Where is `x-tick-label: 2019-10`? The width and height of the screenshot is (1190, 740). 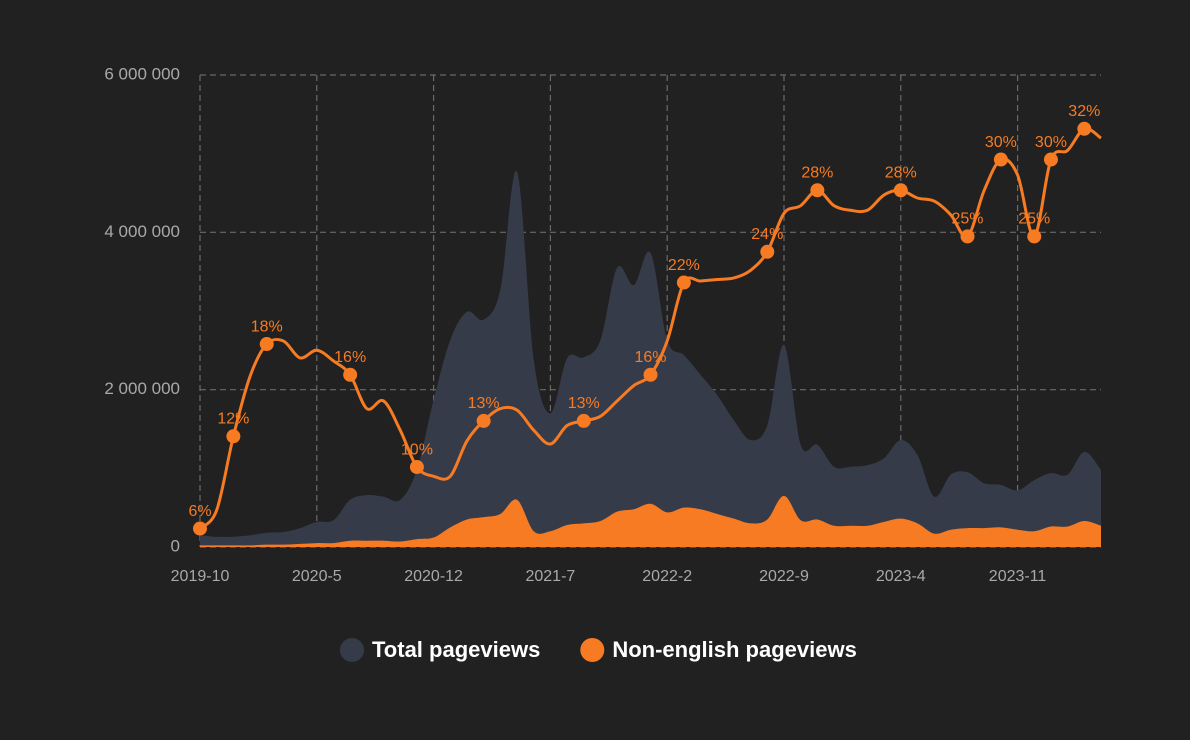 x-tick-label: 2019-10 is located at coordinates (200, 576).